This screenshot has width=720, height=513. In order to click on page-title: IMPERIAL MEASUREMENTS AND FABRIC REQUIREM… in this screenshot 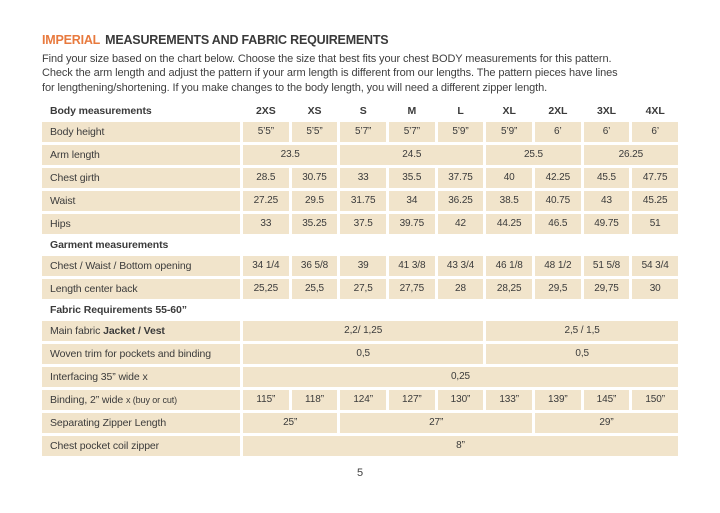, I will do `click(360, 40)`.